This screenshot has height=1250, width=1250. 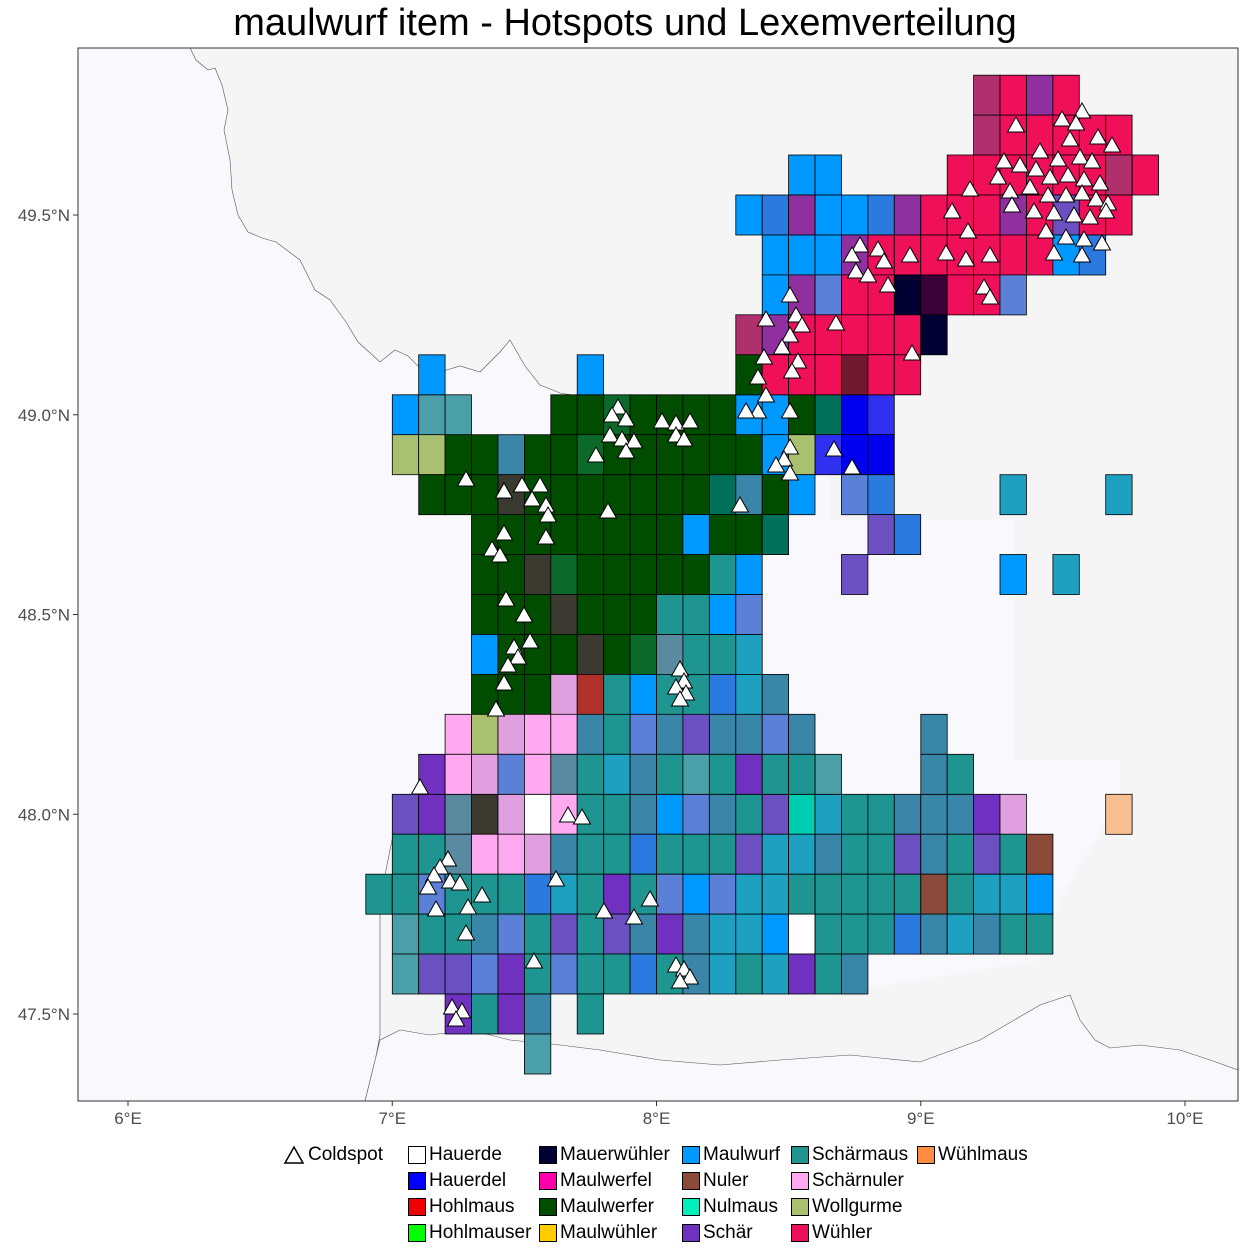 What do you see at coordinates (731, 1155) in the screenshot?
I see `legend-item: Maulwurf` at bounding box center [731, 1155].